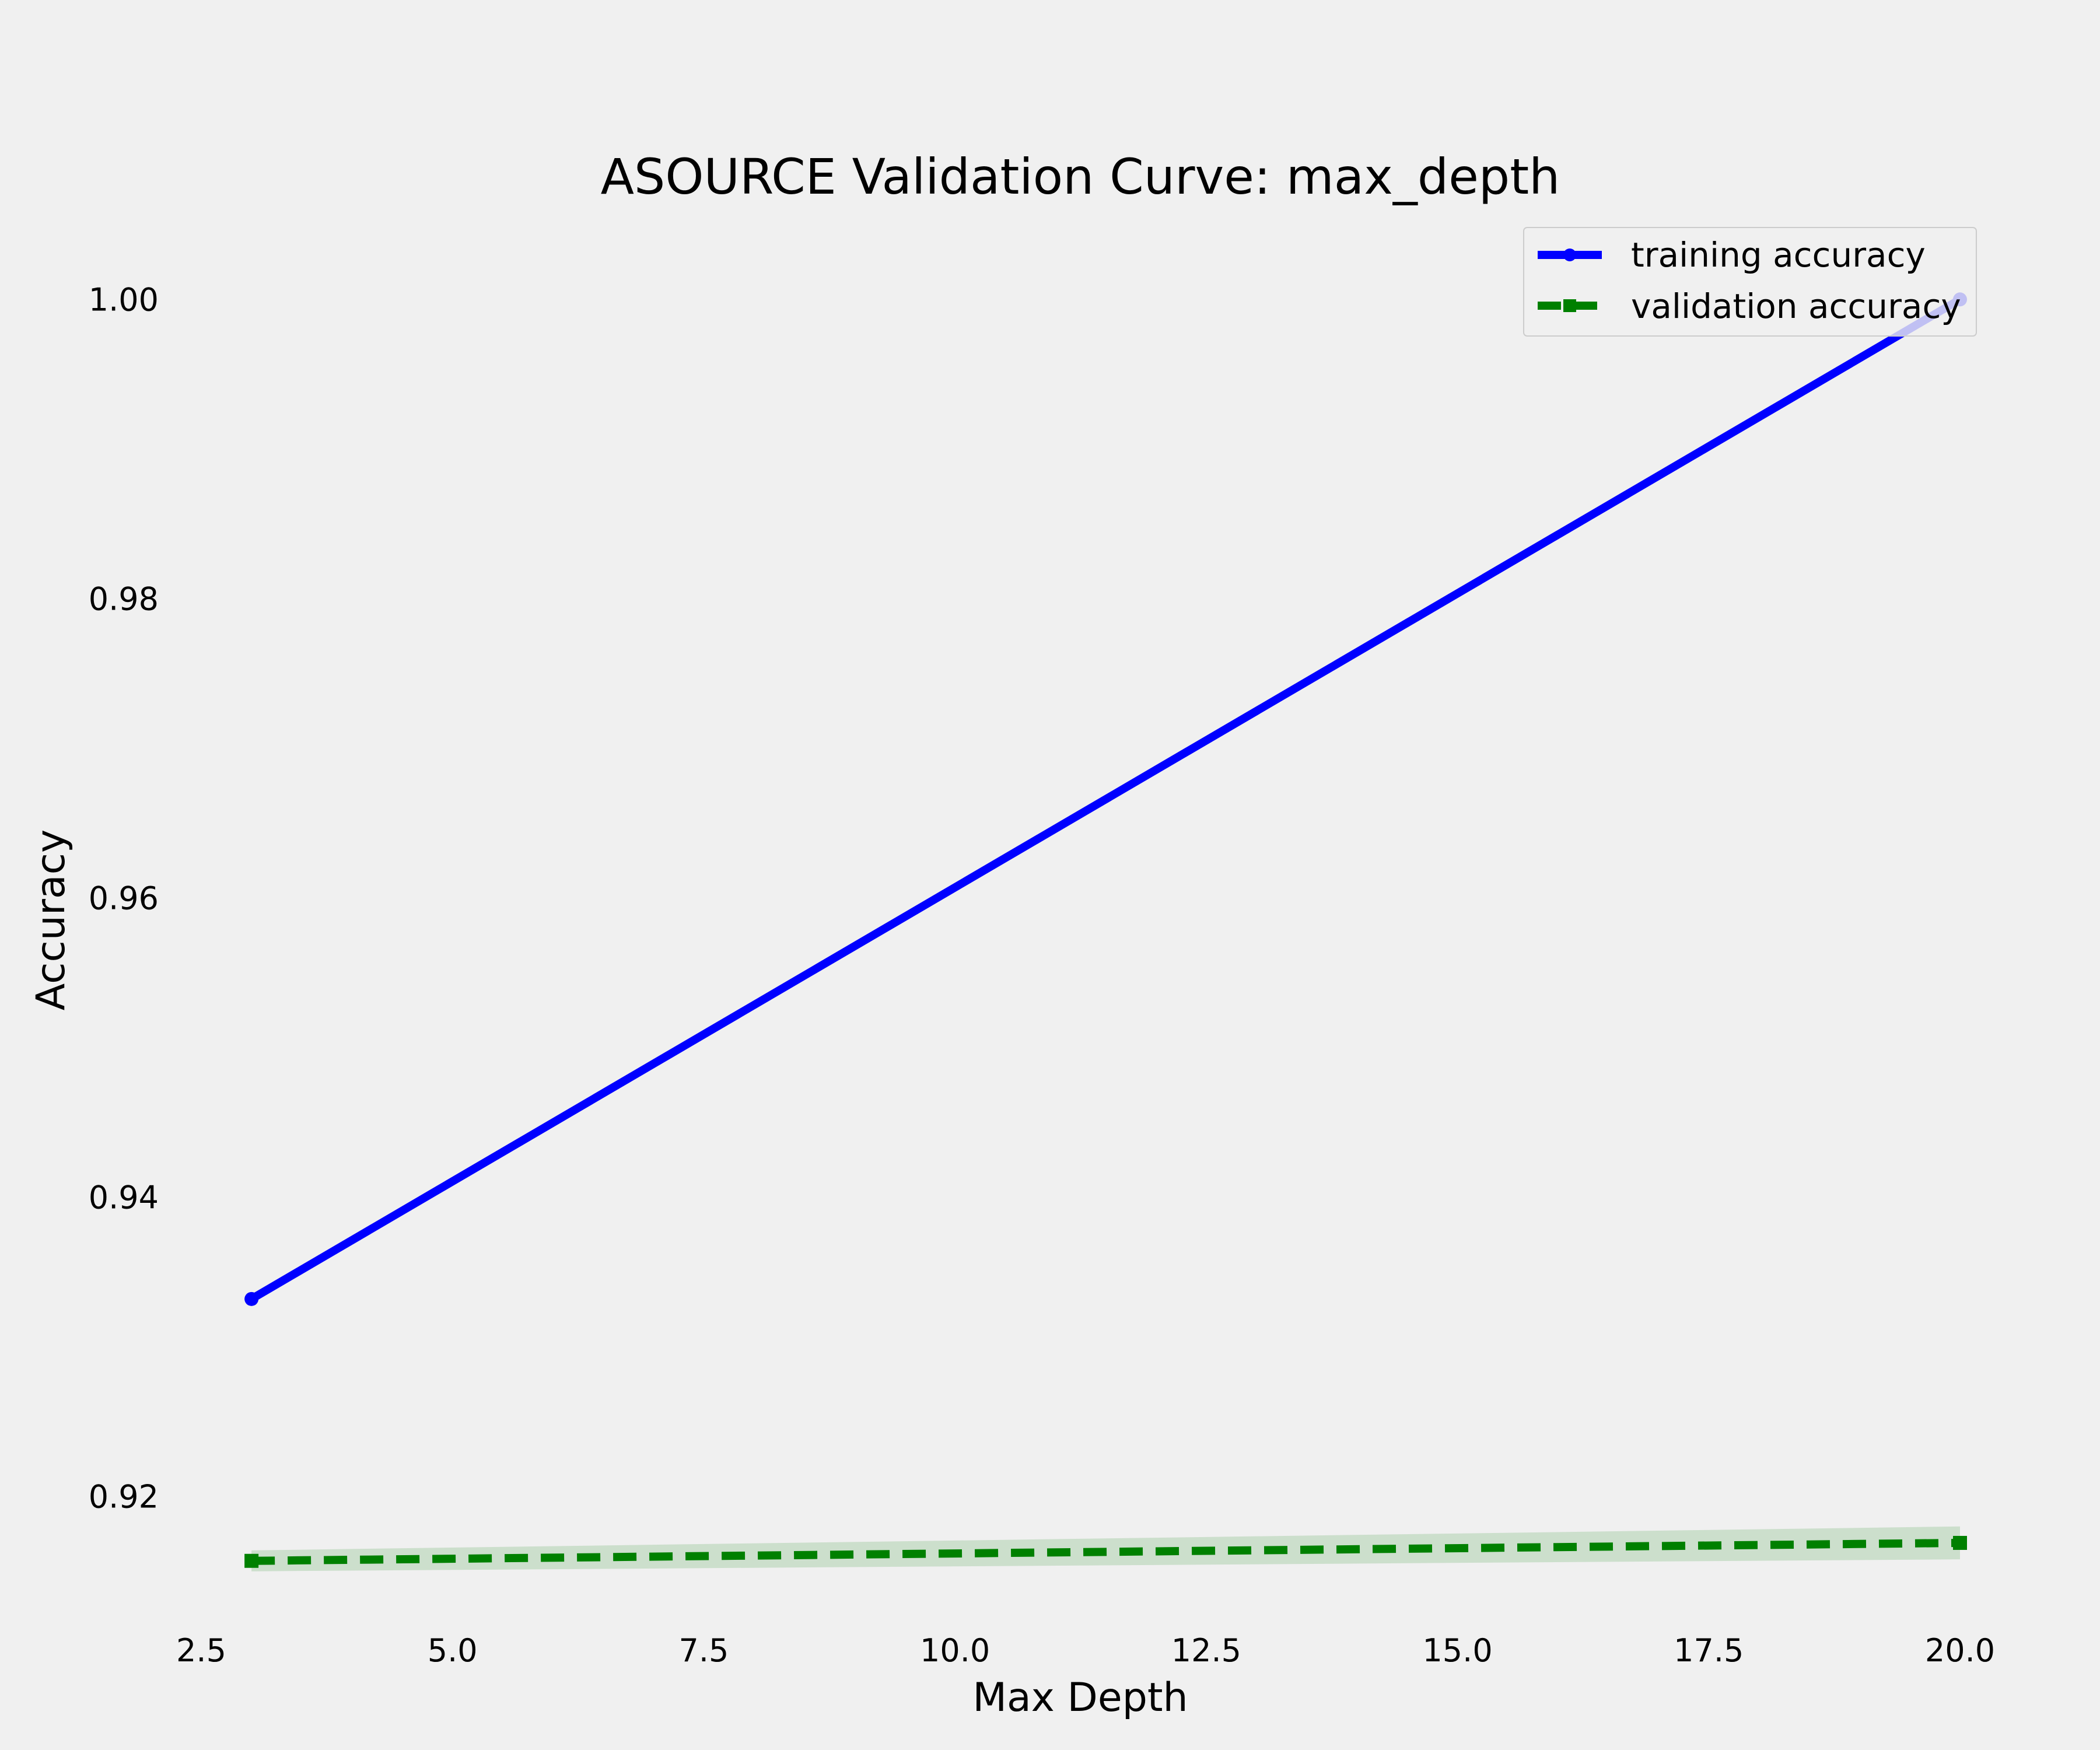 The width and height of the screenshot is (2100, 1750). I want to click on legend-marker-validation, so click(1569, 305).